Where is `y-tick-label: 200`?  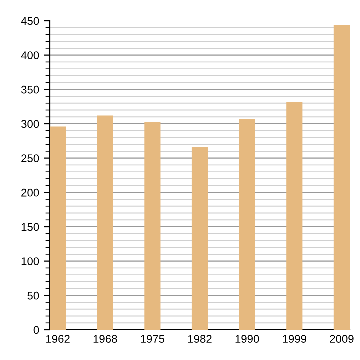 y-tick-label: 200 is located at coordinates (31, 192).